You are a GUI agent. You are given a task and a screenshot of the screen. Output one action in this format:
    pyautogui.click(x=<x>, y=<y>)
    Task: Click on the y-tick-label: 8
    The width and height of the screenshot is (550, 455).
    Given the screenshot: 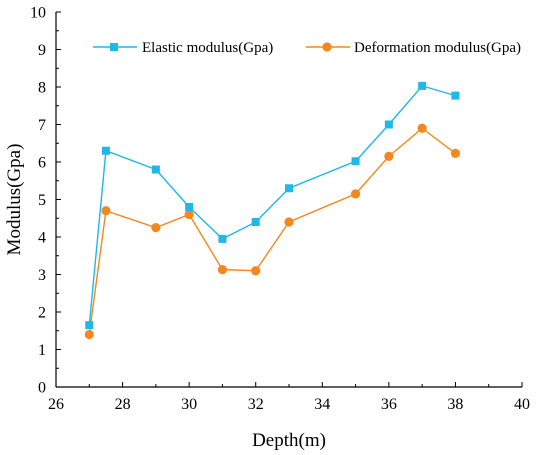 What is the action you would take?
    pyautogui.click(x=42, y=88)
    